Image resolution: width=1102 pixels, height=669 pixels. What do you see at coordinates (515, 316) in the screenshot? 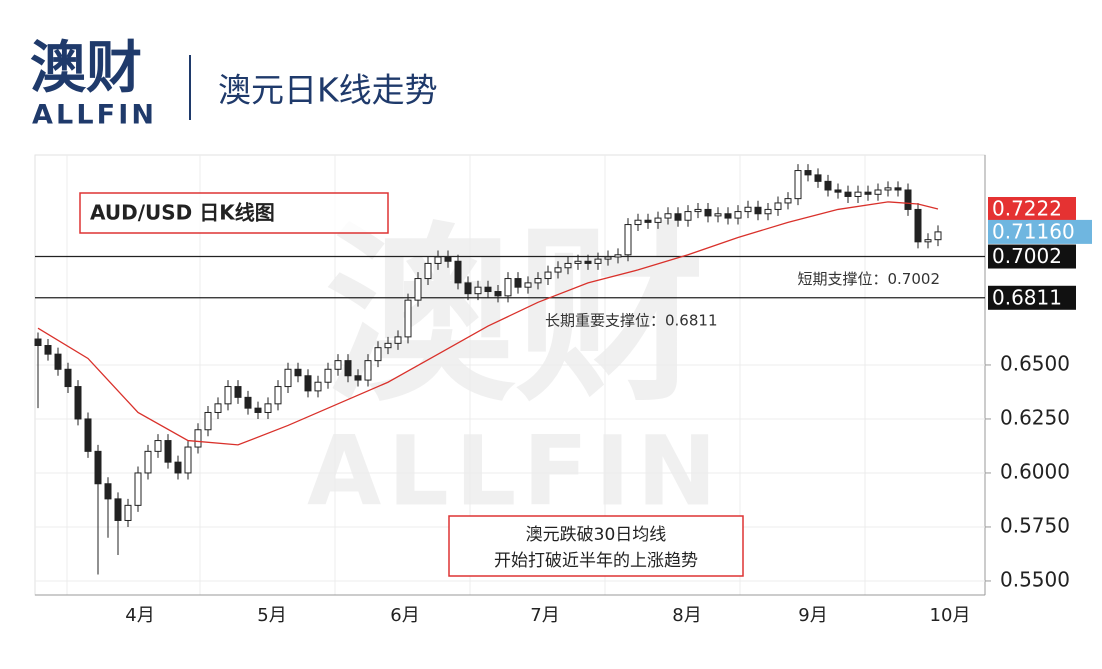
I see `watermark: 澳财` at bounding box center [515, 316].